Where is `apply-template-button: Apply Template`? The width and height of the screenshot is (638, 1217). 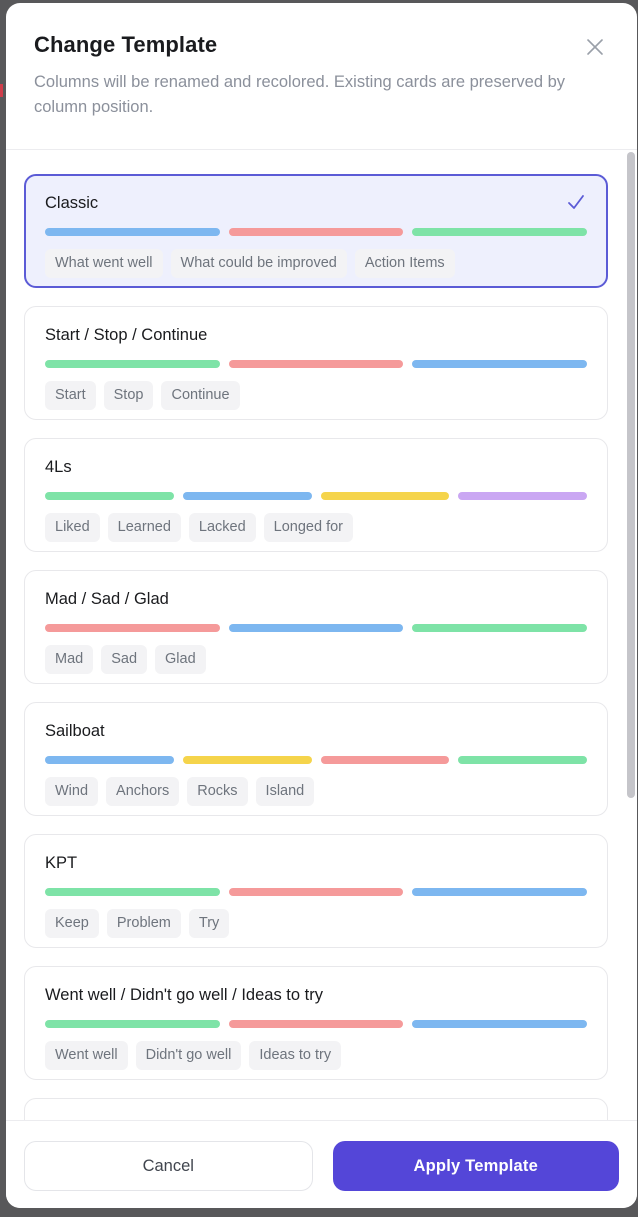
apply-template-button: Apply Template is located at coordinates (475, 1166).